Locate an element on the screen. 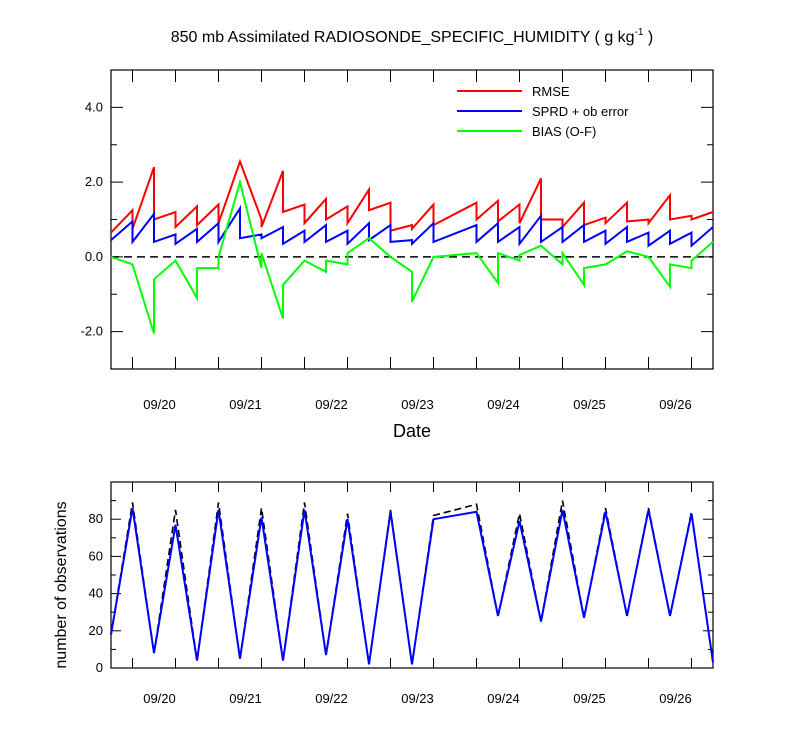  chart2-y-tick-label: 60 is located at coordinates (96, 555).